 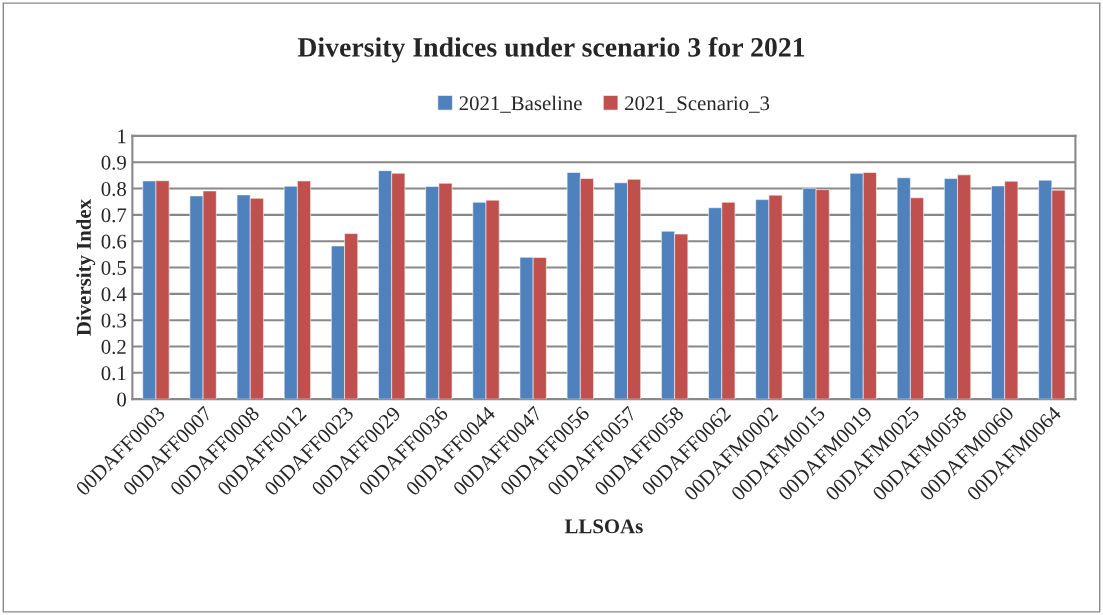 I want to click on y-tick-label: 0.3, so click(x=113, y=320).